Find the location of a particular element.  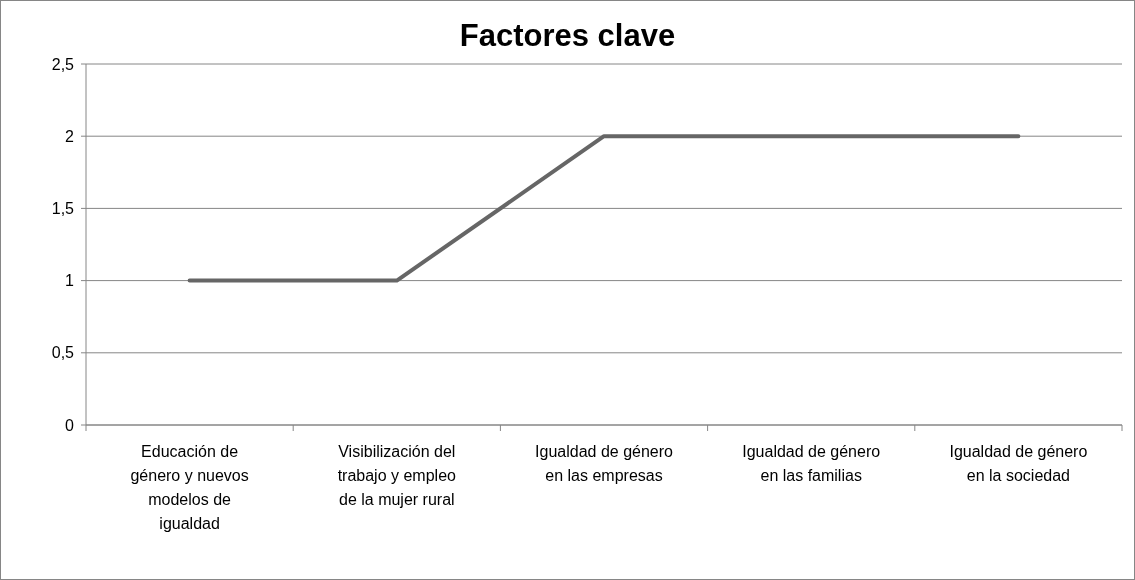

y-tick-label: 0 is located at coordinates (70, 425).